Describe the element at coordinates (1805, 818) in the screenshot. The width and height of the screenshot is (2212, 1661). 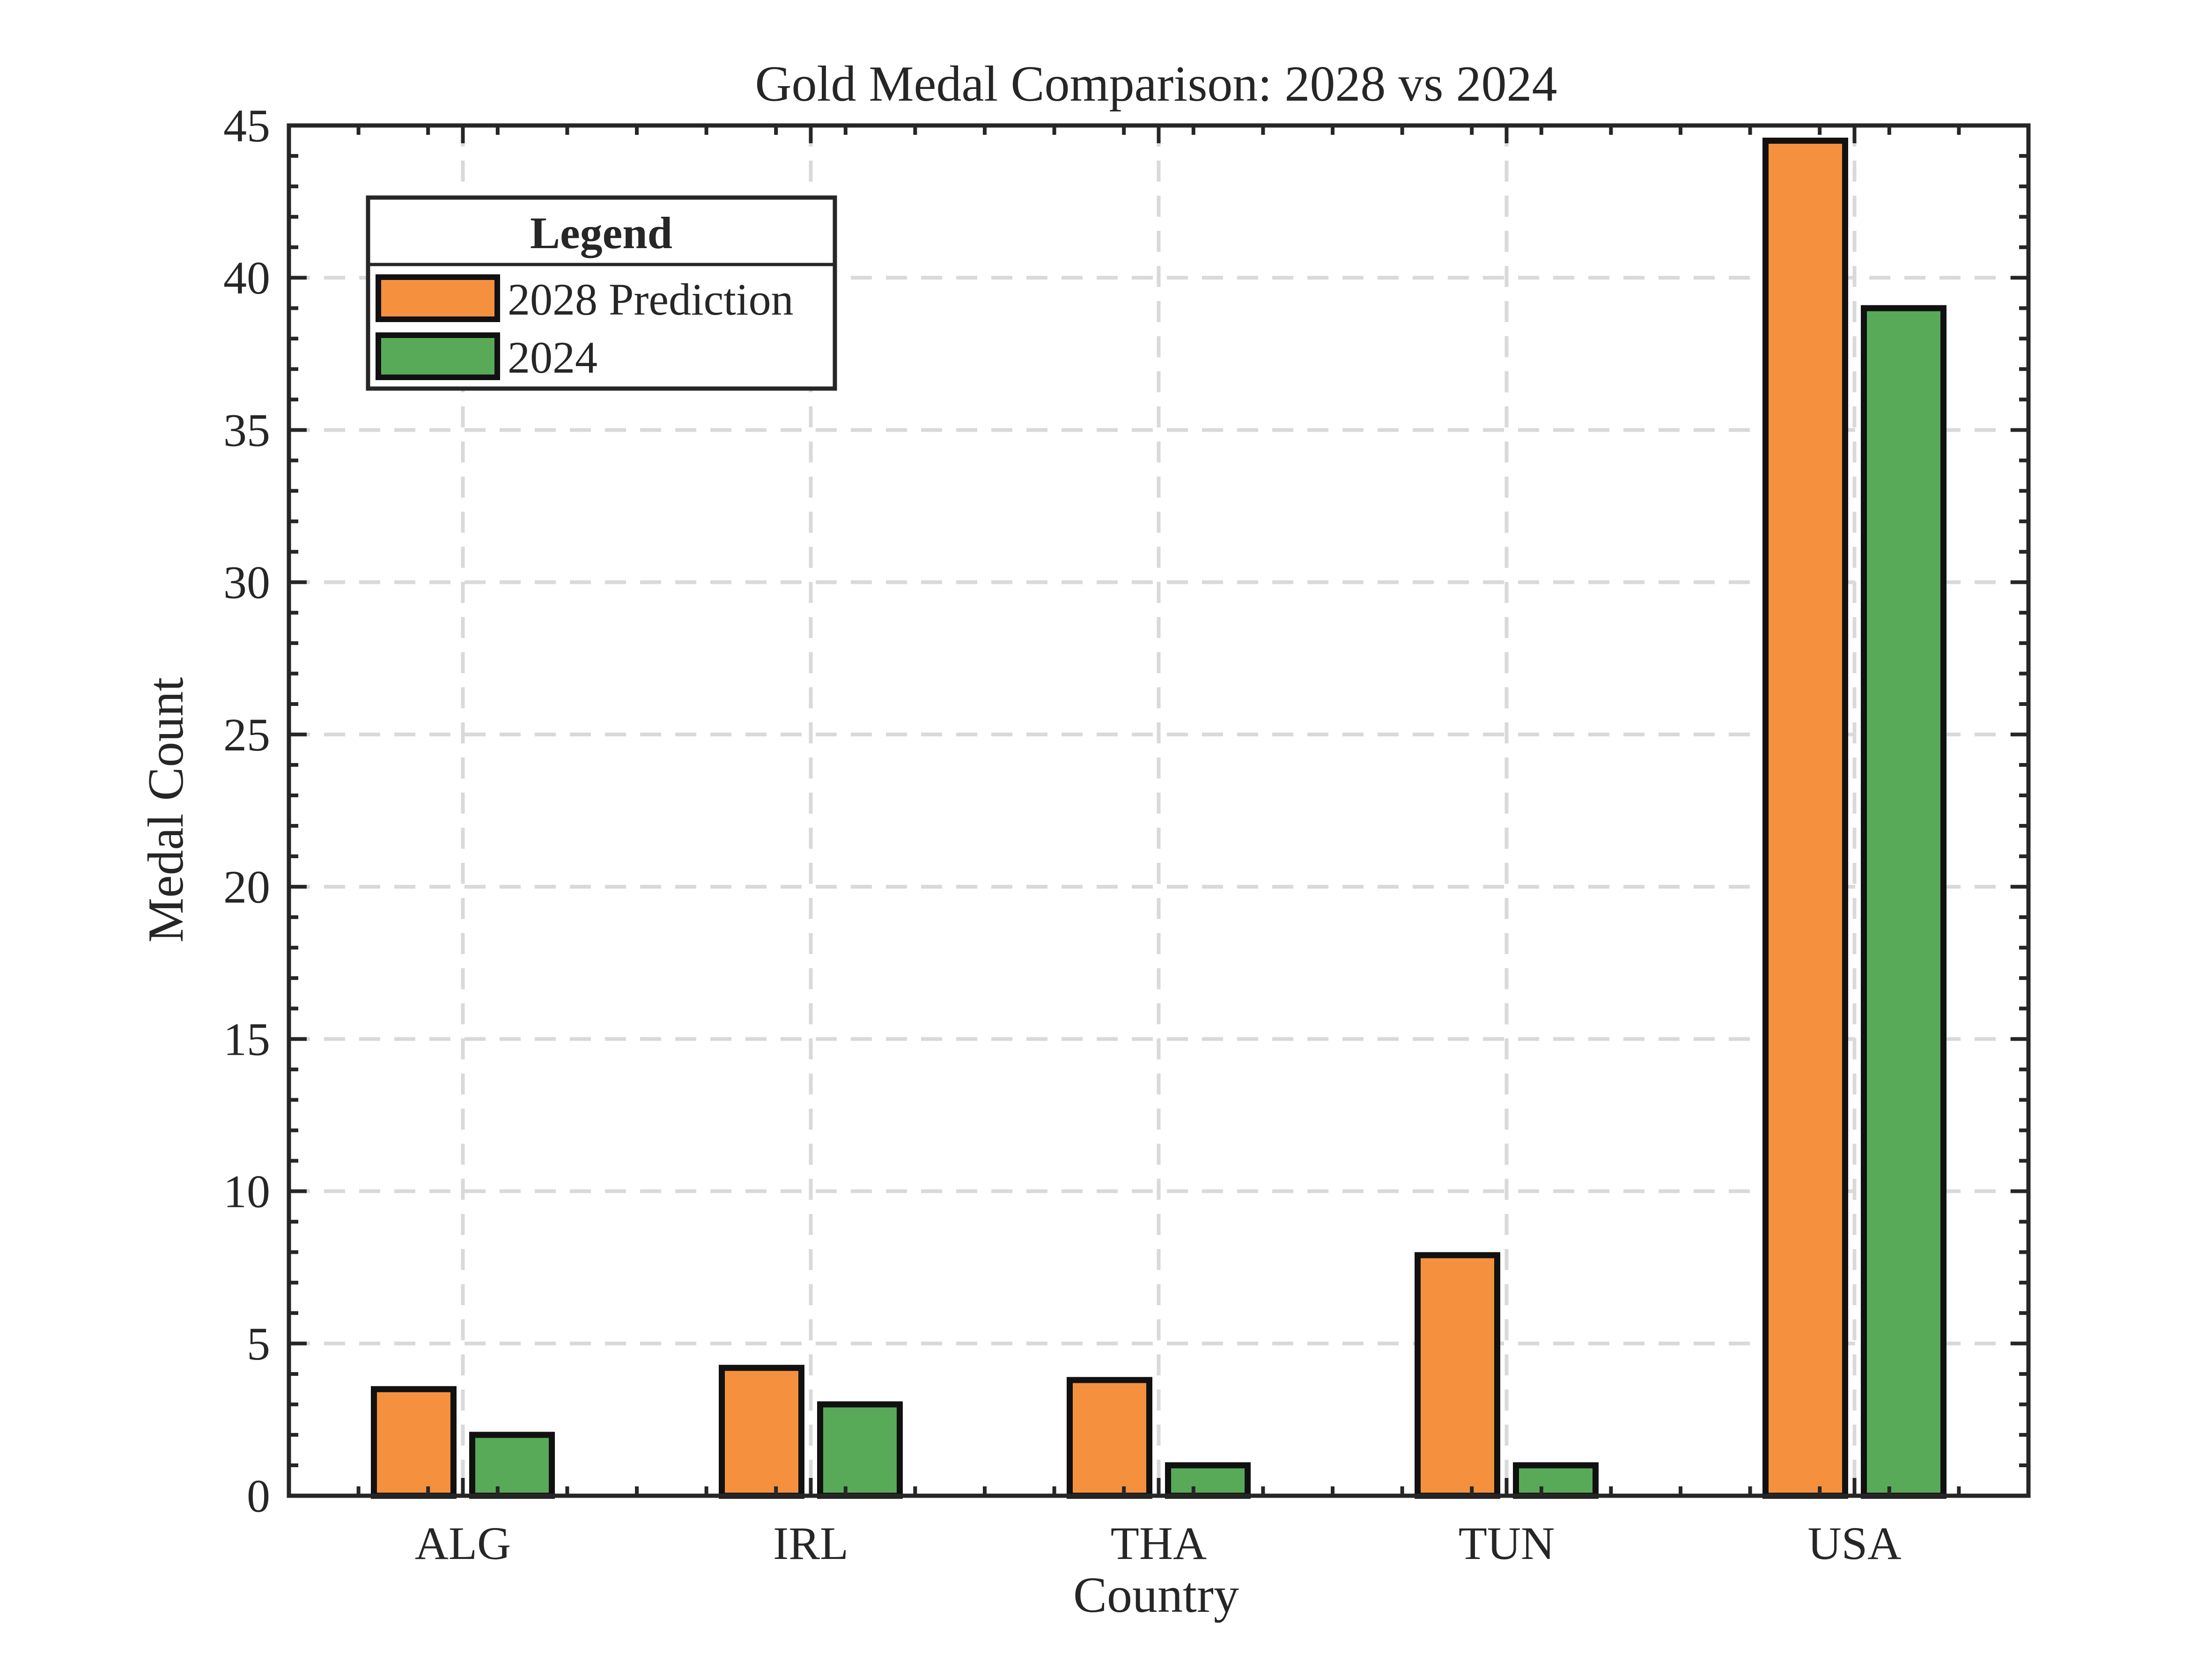
I see `bar-2028-prediction-usa` at that location.